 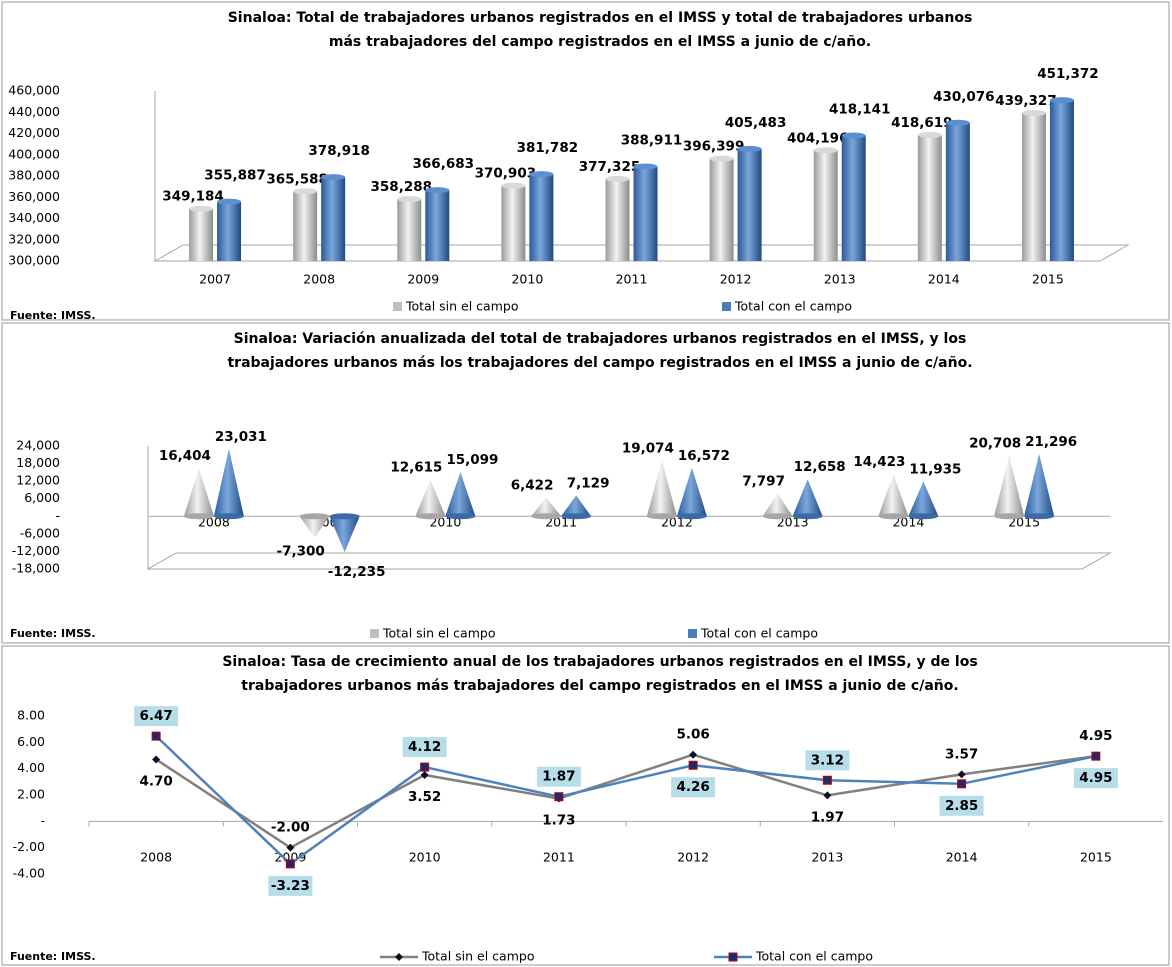 I want to click on legend-label: Total con el campo, so click(x=793, y=306).